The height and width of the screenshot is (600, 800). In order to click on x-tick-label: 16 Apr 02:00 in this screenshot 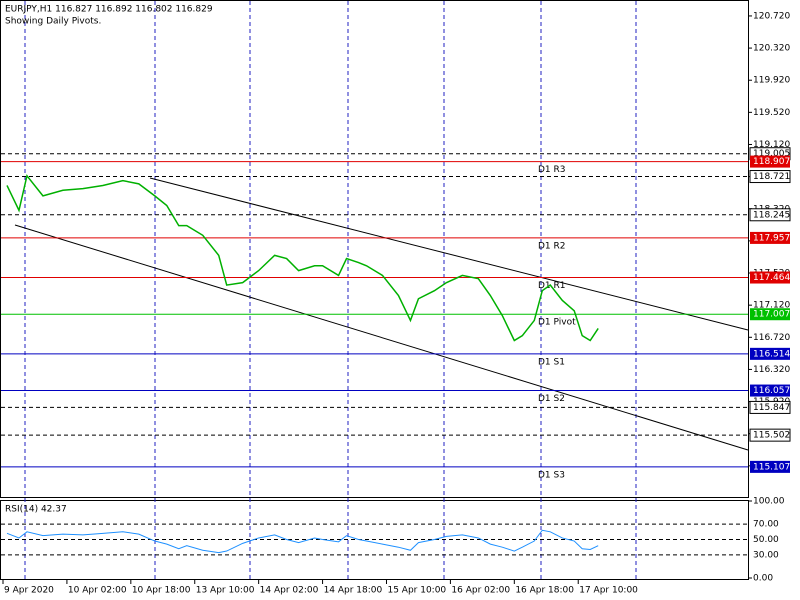, I will do `click(480, 591)`.